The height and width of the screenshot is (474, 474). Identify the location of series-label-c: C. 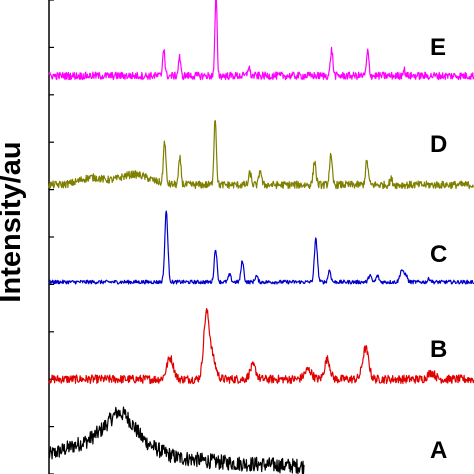
(438, 254).